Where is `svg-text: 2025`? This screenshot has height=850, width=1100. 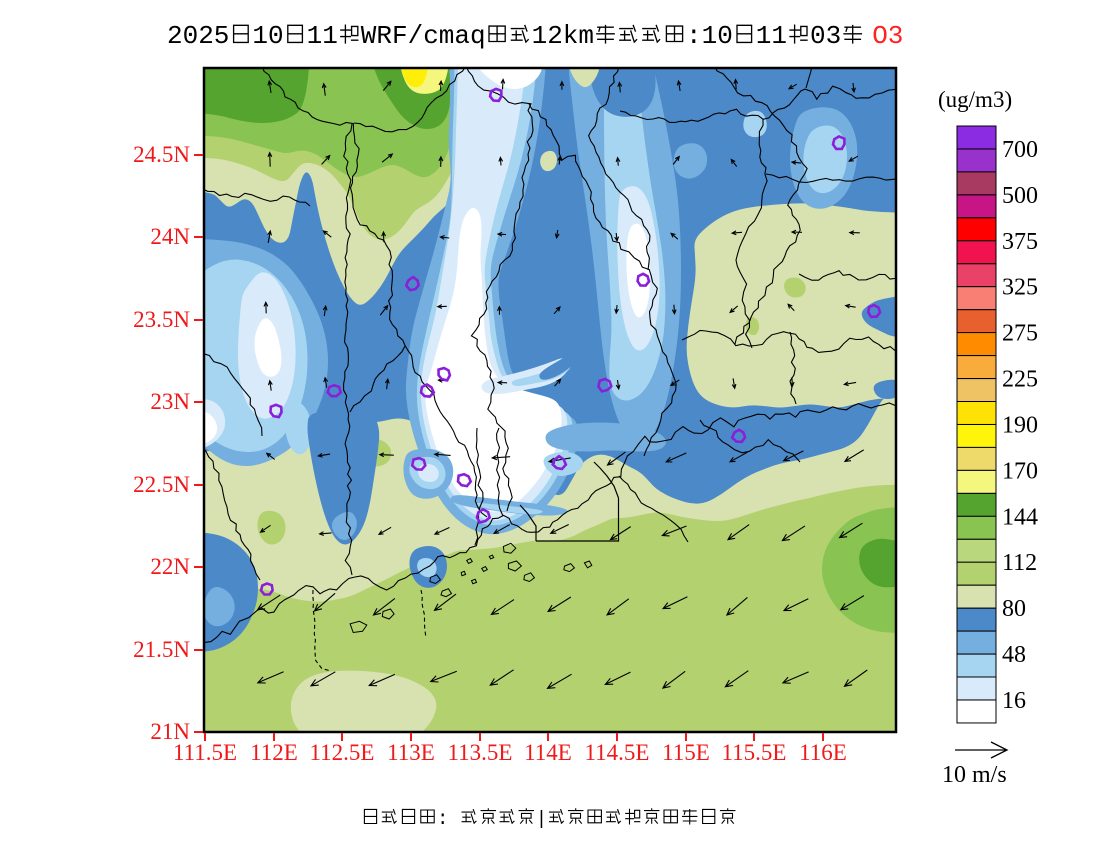
svg-text: 2025 is located at coordinates (198, 36).